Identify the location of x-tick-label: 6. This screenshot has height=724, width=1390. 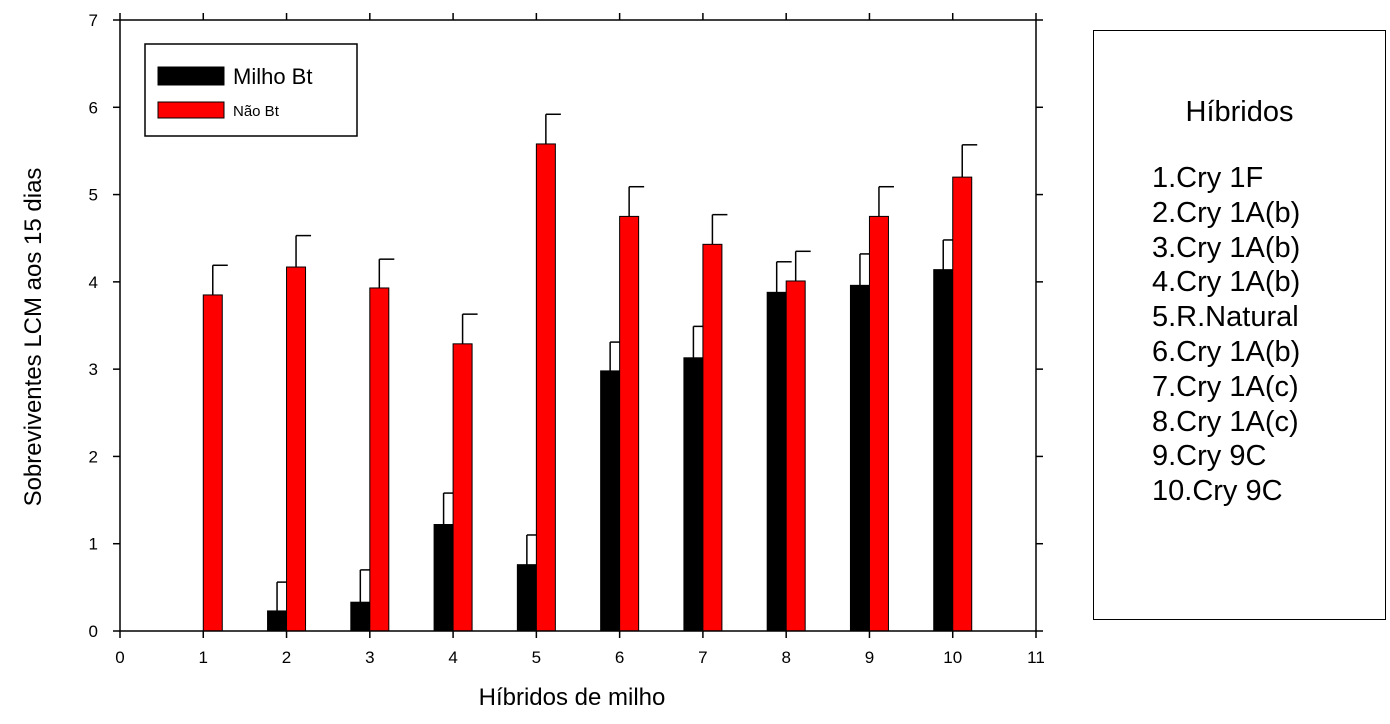
(619, 657).